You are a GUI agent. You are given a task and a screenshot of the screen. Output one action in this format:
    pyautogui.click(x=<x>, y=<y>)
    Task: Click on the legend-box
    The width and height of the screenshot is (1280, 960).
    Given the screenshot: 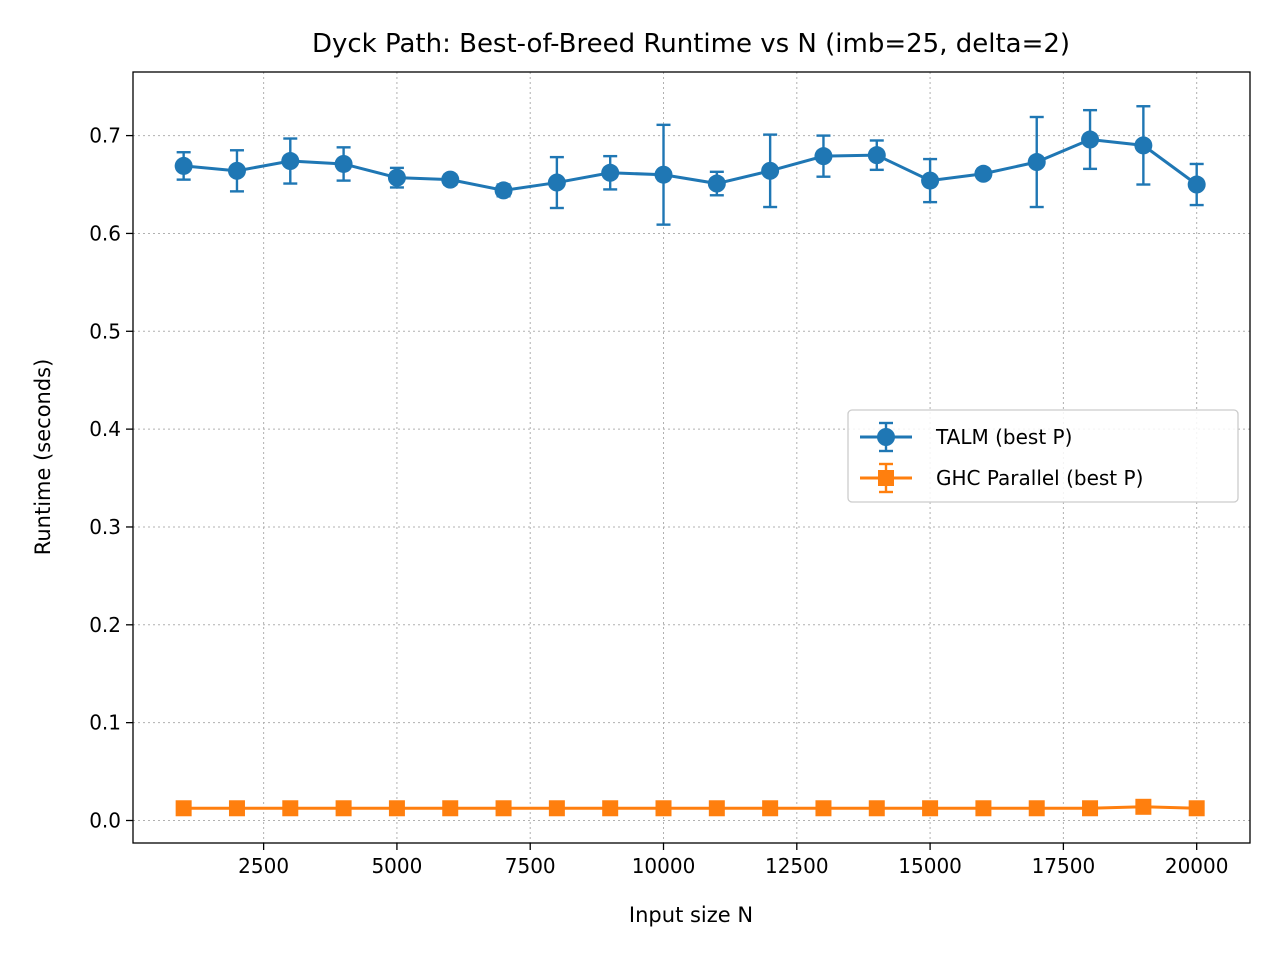 What is the action you would take?
    pyautogui.click(x=1043, y=456)
    